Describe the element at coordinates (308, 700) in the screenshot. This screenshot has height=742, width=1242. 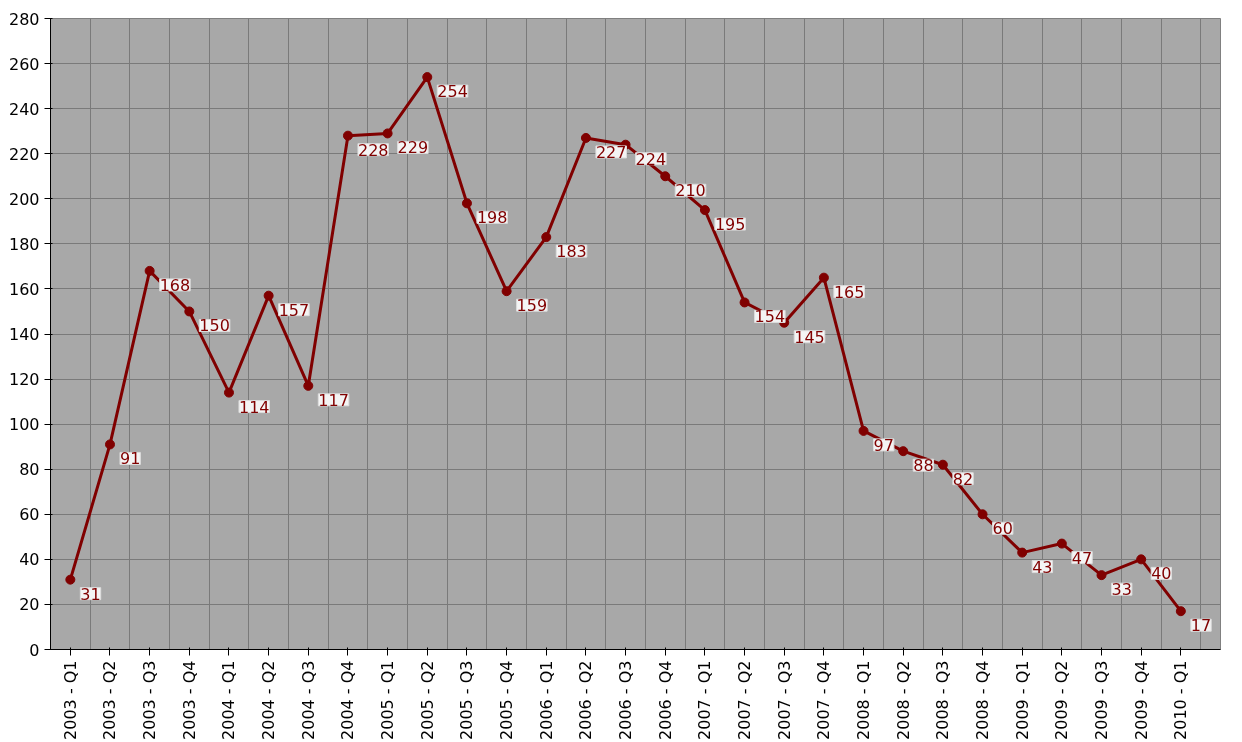
I see `x-tick-label: 2004 - Q3` at that location.